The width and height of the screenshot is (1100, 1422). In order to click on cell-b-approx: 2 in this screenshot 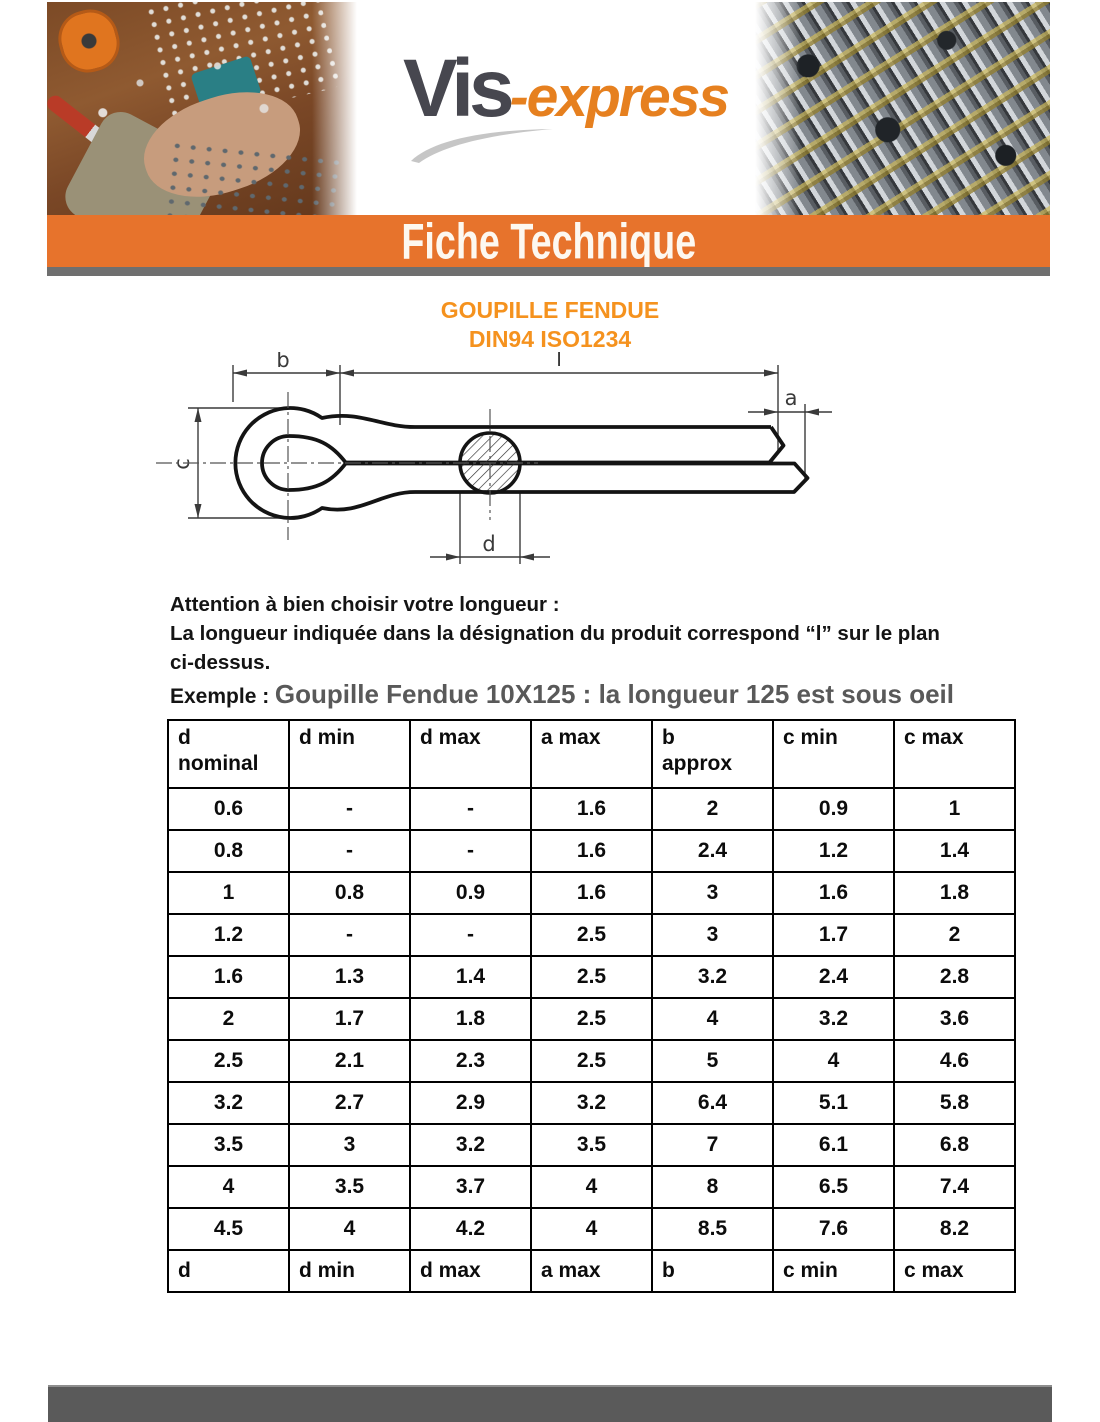, I will do `click(712, 809)`.